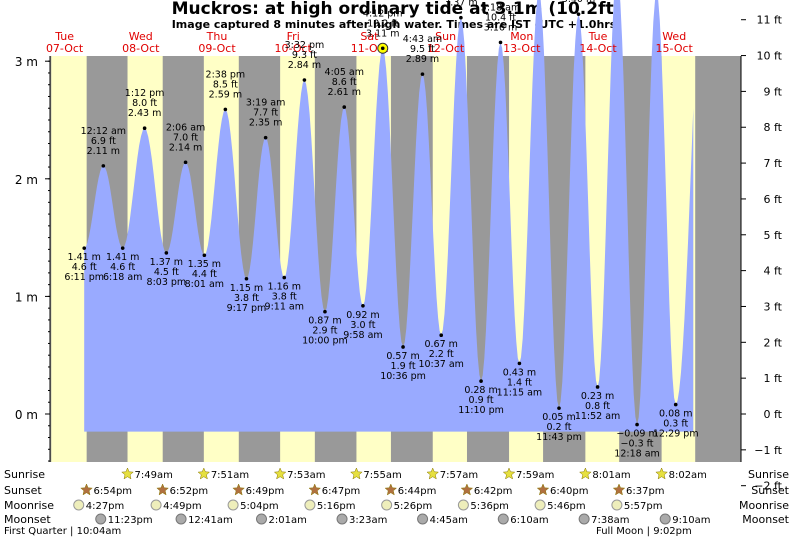  I want to click on low-tide-label: 10:36 pm, so click(403, 376).